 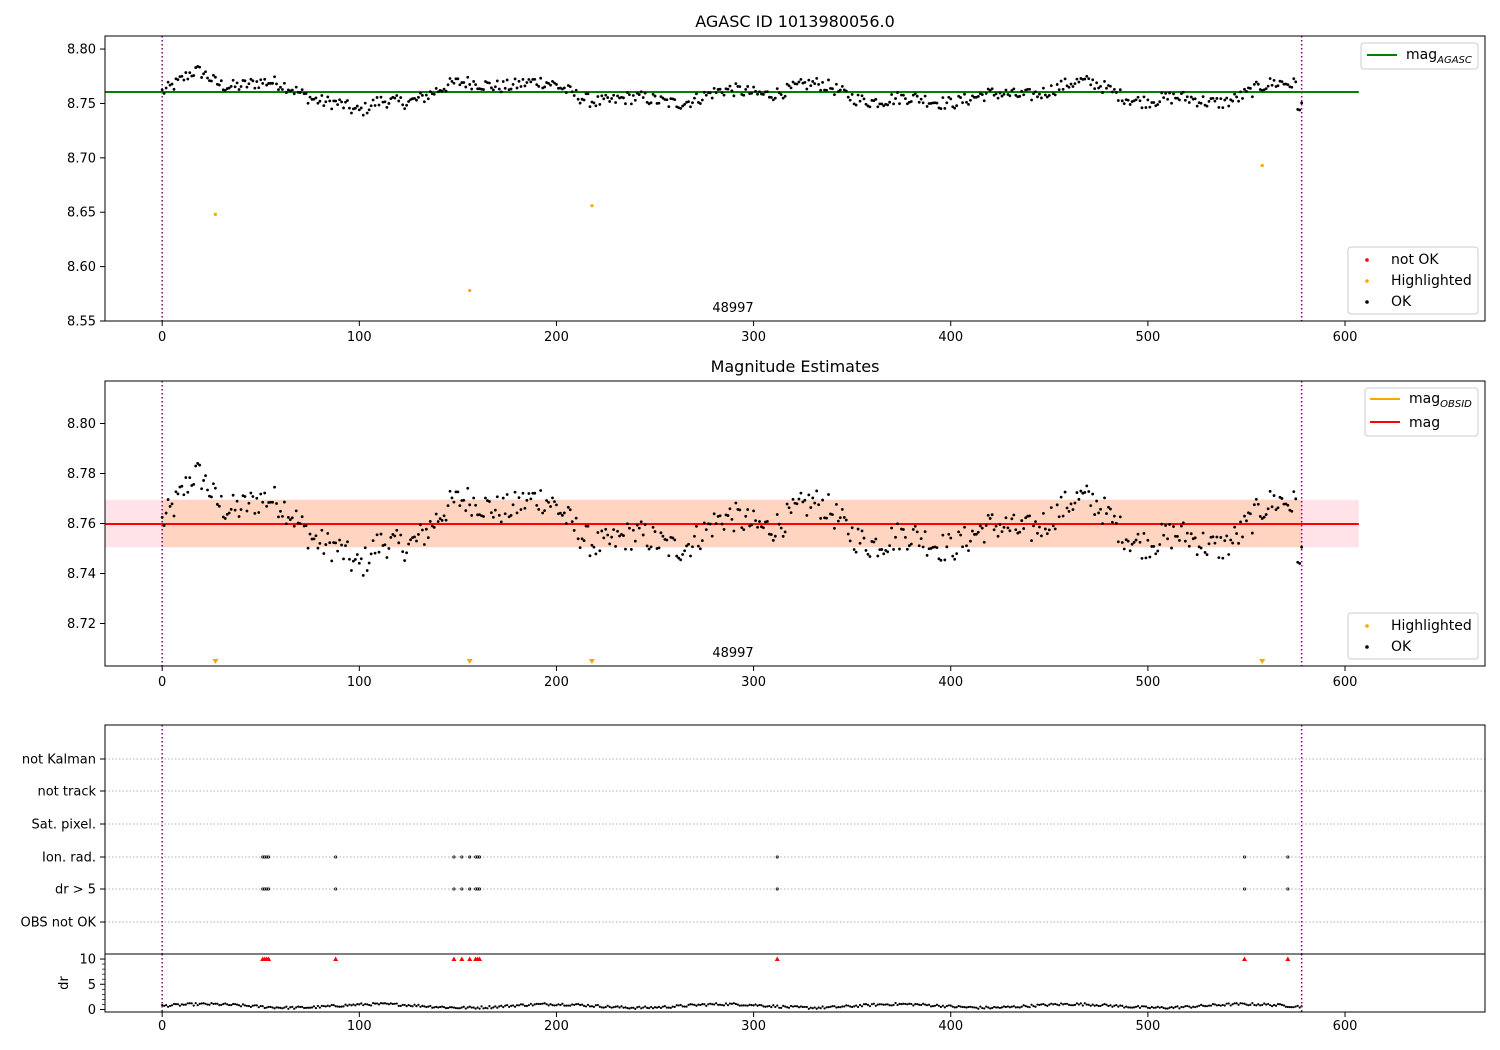 What do you see at coordinates (1147, 1026) in the screenshot?
I see `dr-xtick-label: 500` at bounding box center [1147, 1026].